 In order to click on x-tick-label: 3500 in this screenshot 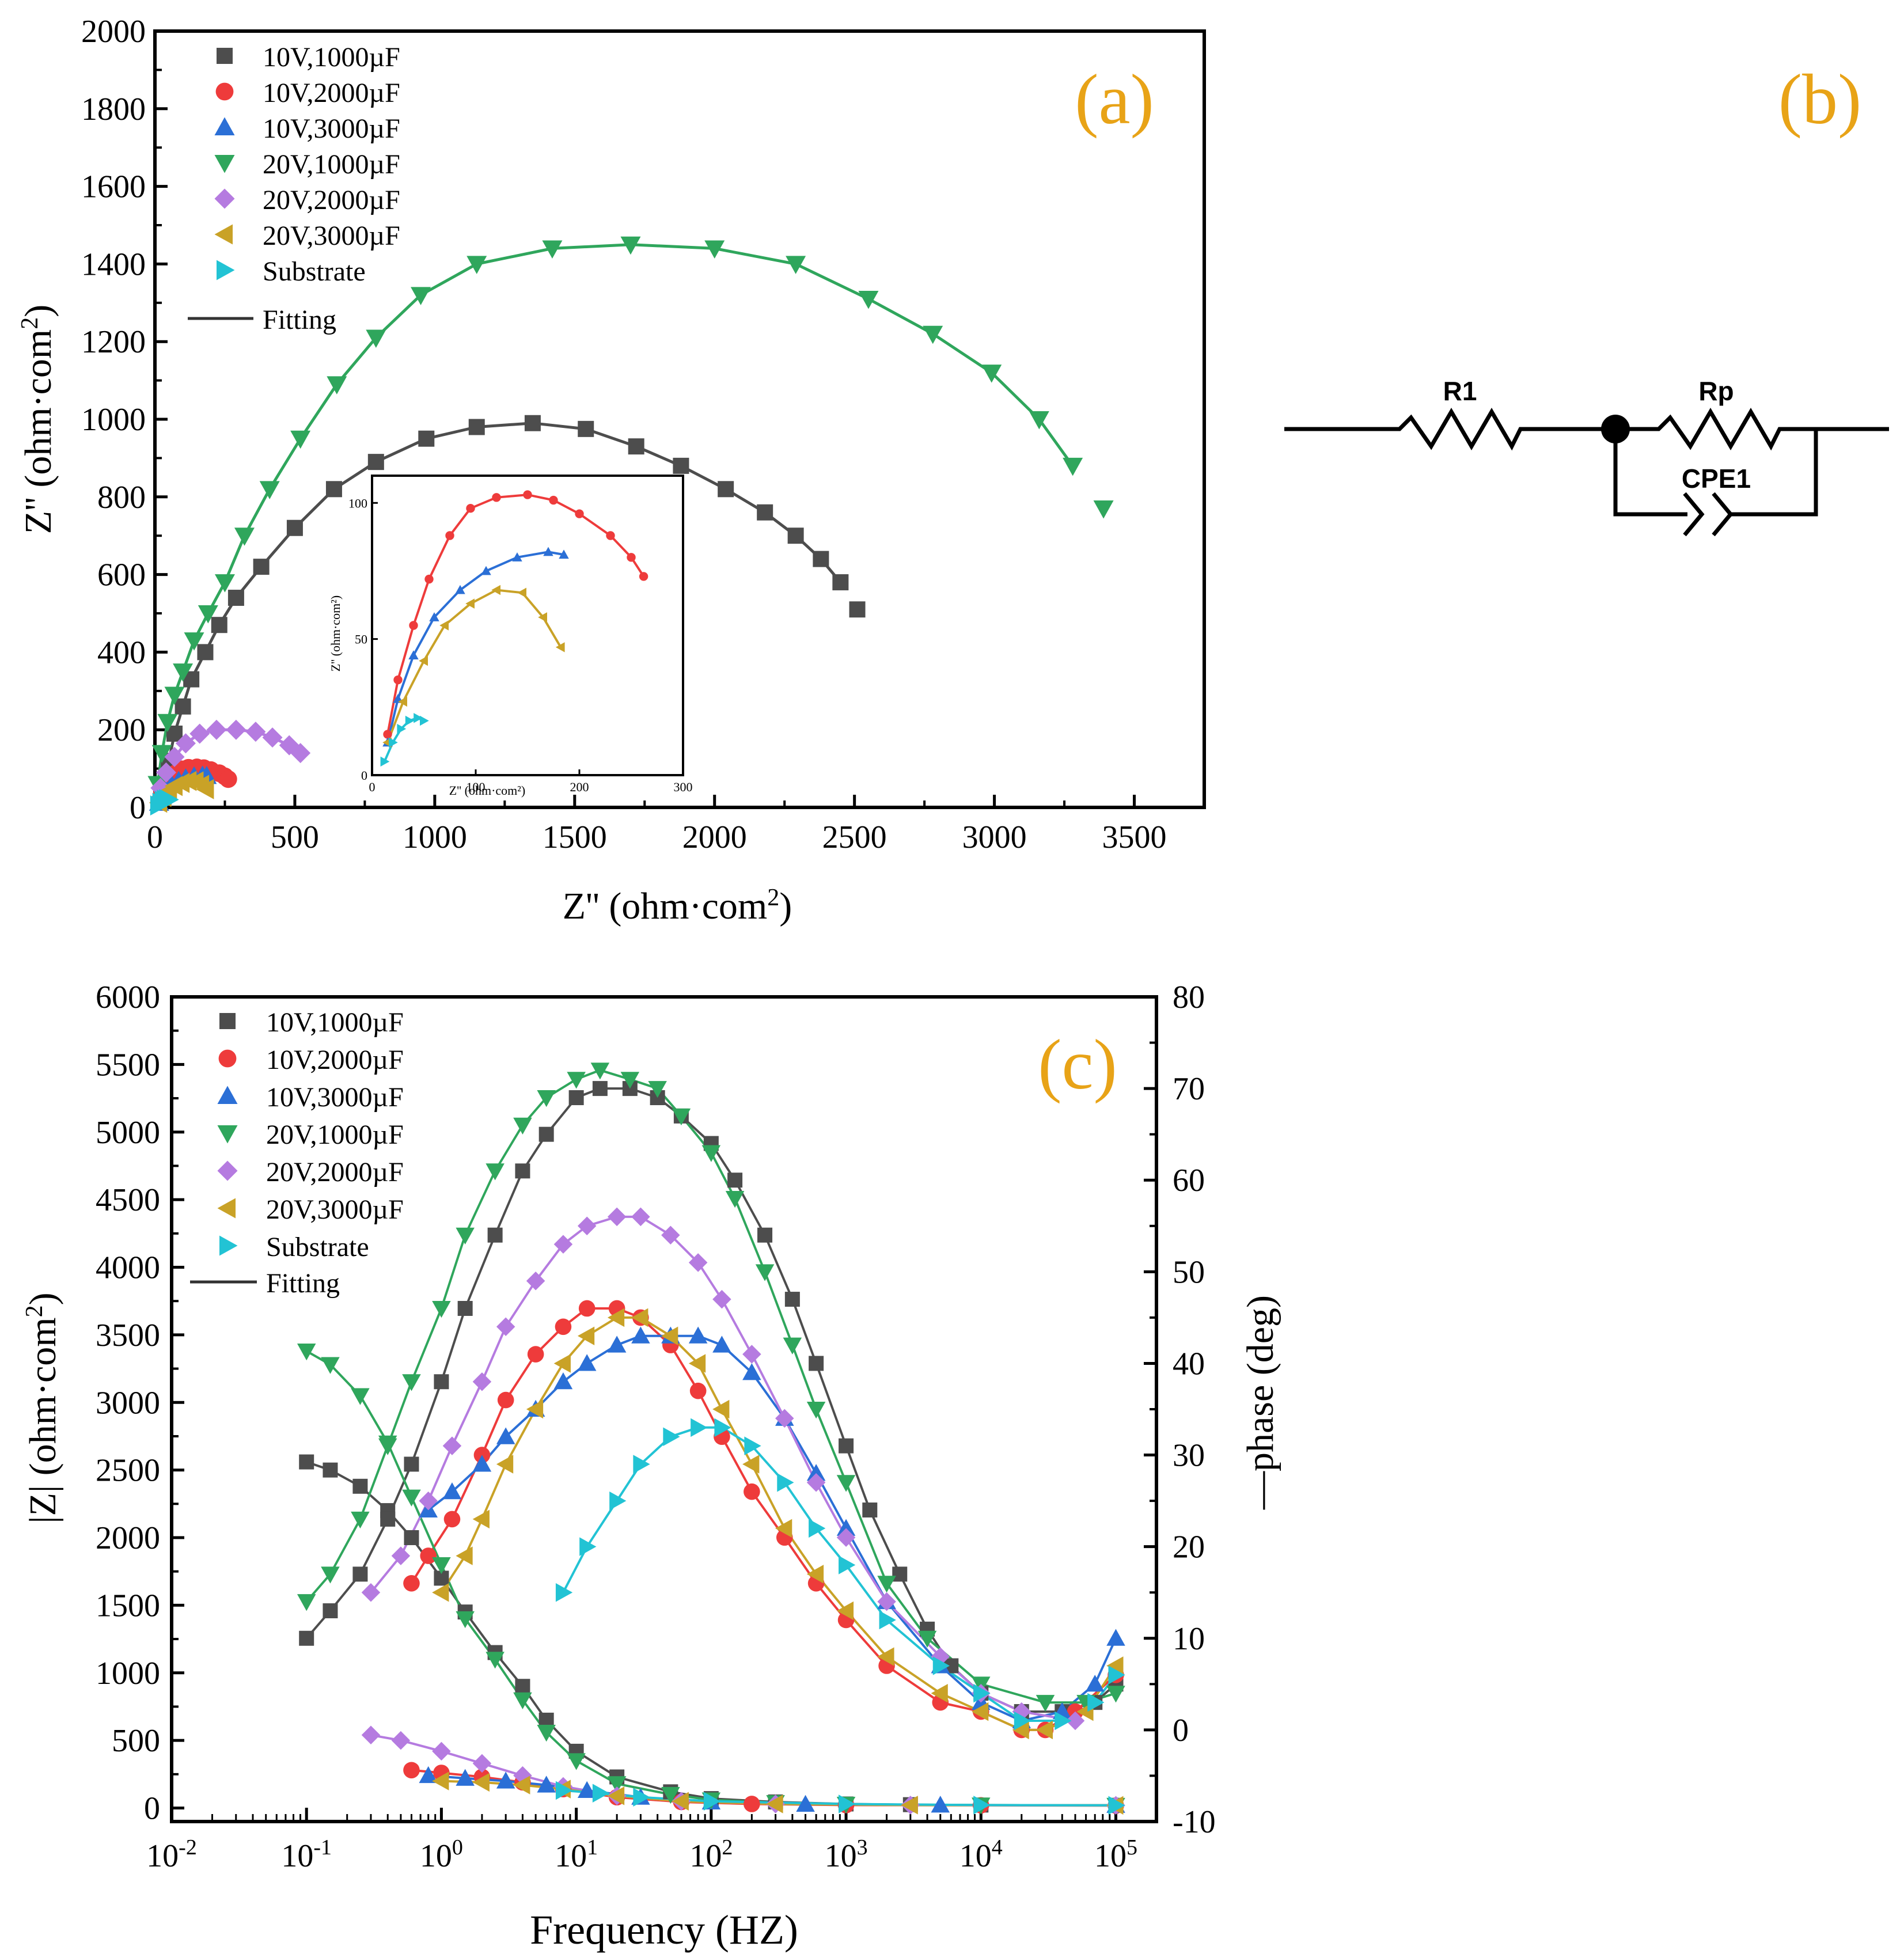, I will do `click(1134, 837)`.